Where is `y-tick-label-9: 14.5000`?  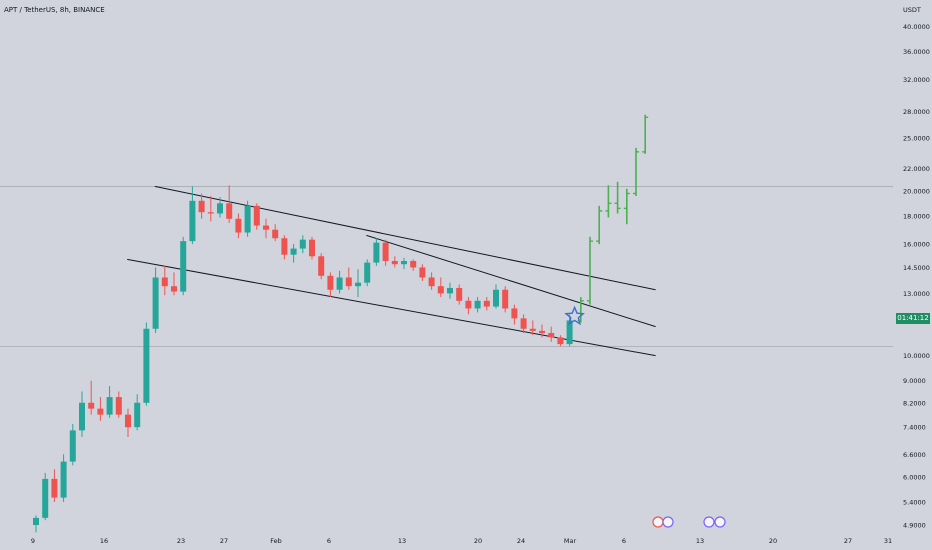
y-tick-label-9: 14.5000 is located at coordinates (916, 268).